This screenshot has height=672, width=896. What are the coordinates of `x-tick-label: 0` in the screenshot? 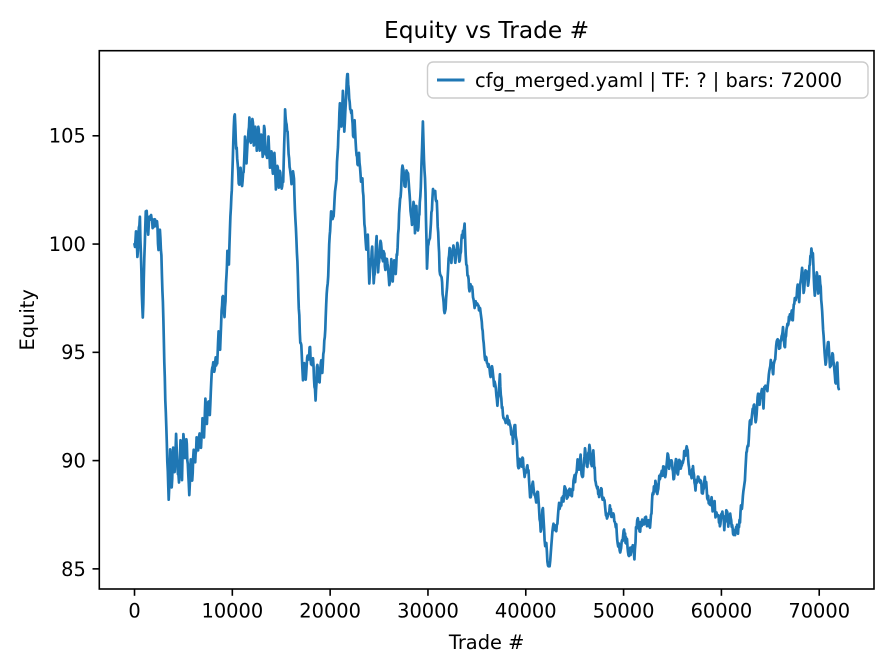 It's located at (134, 611).